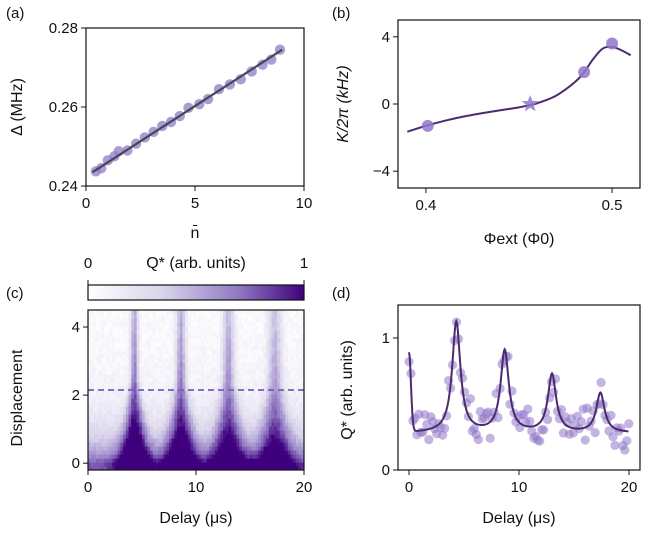 The width and height of the screenshot is (650, 535). What do you see at coordinates (196, 390) in the screenshot?
I see `panel-c-frame` at bounding box center [196, 390].